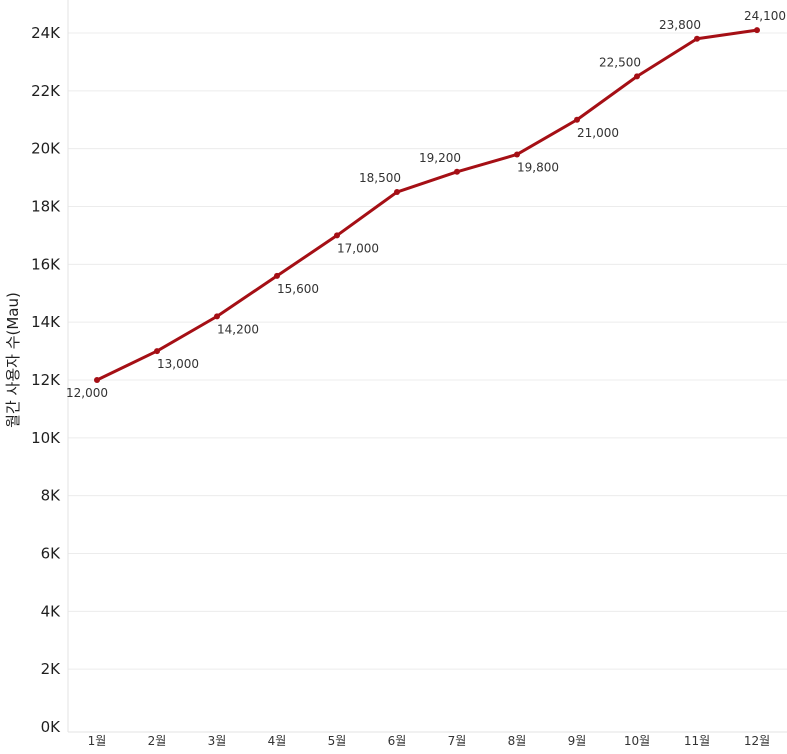 Image resolution: width=787 pixels, height=754 pixels. What do you see at coordinates (46, 207) in the screenshot?
I see `y-tick-label: 18K` at bounding box center [46, 207].